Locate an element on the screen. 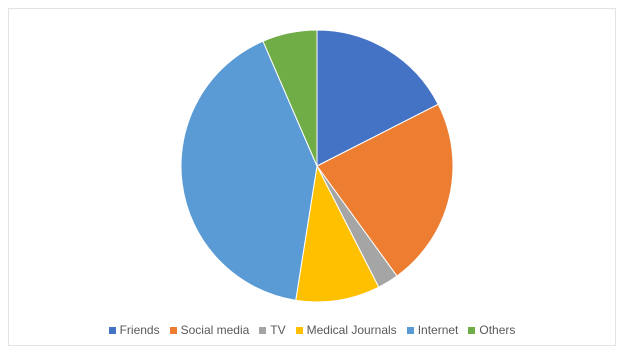 This screenshot has height=352, width=624. legend-label-medical-journals: Medical Journals is located at coordinates (351, 330).